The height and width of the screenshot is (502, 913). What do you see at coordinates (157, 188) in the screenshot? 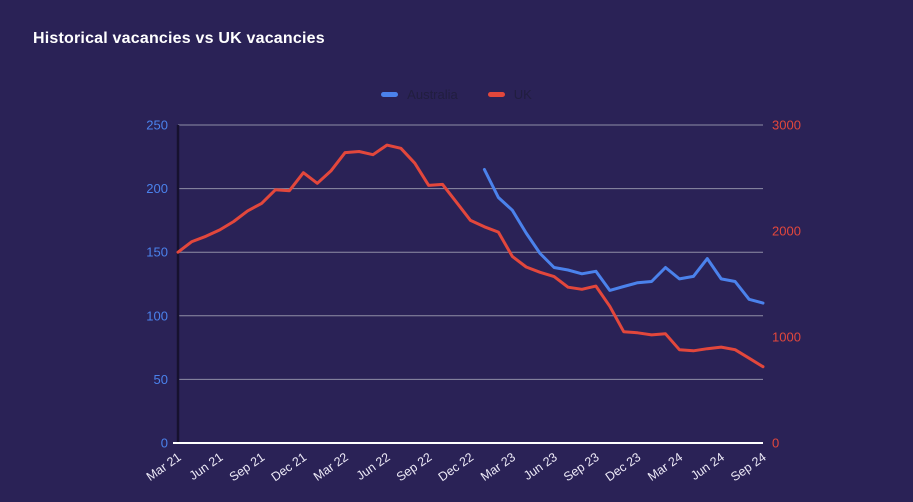
I see `y-left-tick-label: 200` at bounding box center [157, 188].